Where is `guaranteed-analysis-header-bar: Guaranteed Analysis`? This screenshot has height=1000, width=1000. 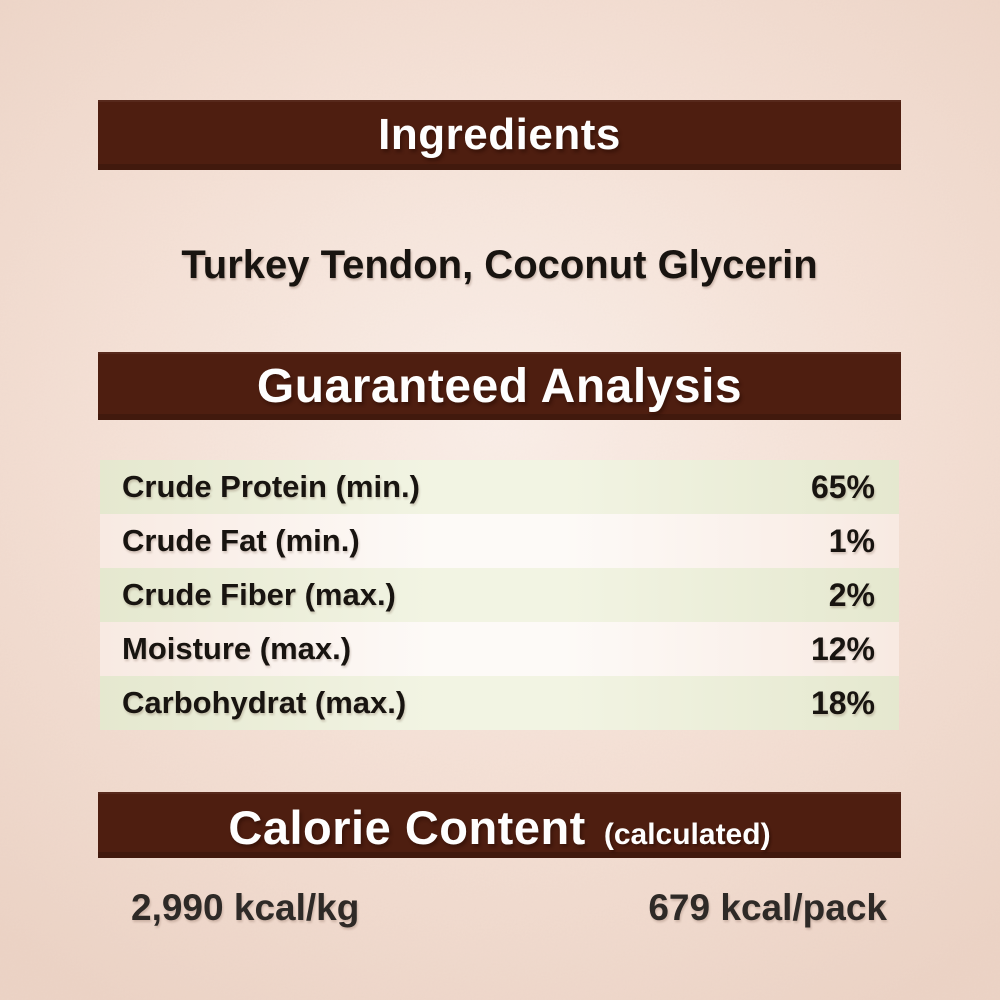 guaranteed-analysis-header-bar: Guaranteed Analysis is located at coordinates (499, 386).